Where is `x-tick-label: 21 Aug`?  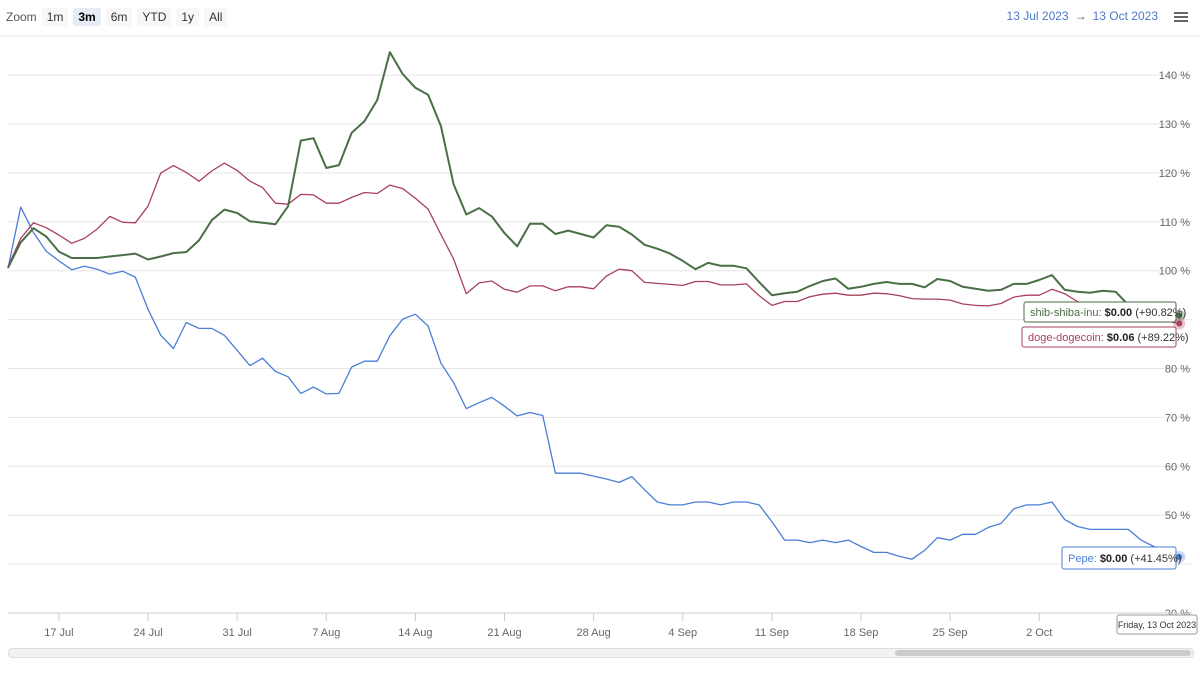 x-tick-label: 21 Aug is located at coordinates (504, 633).